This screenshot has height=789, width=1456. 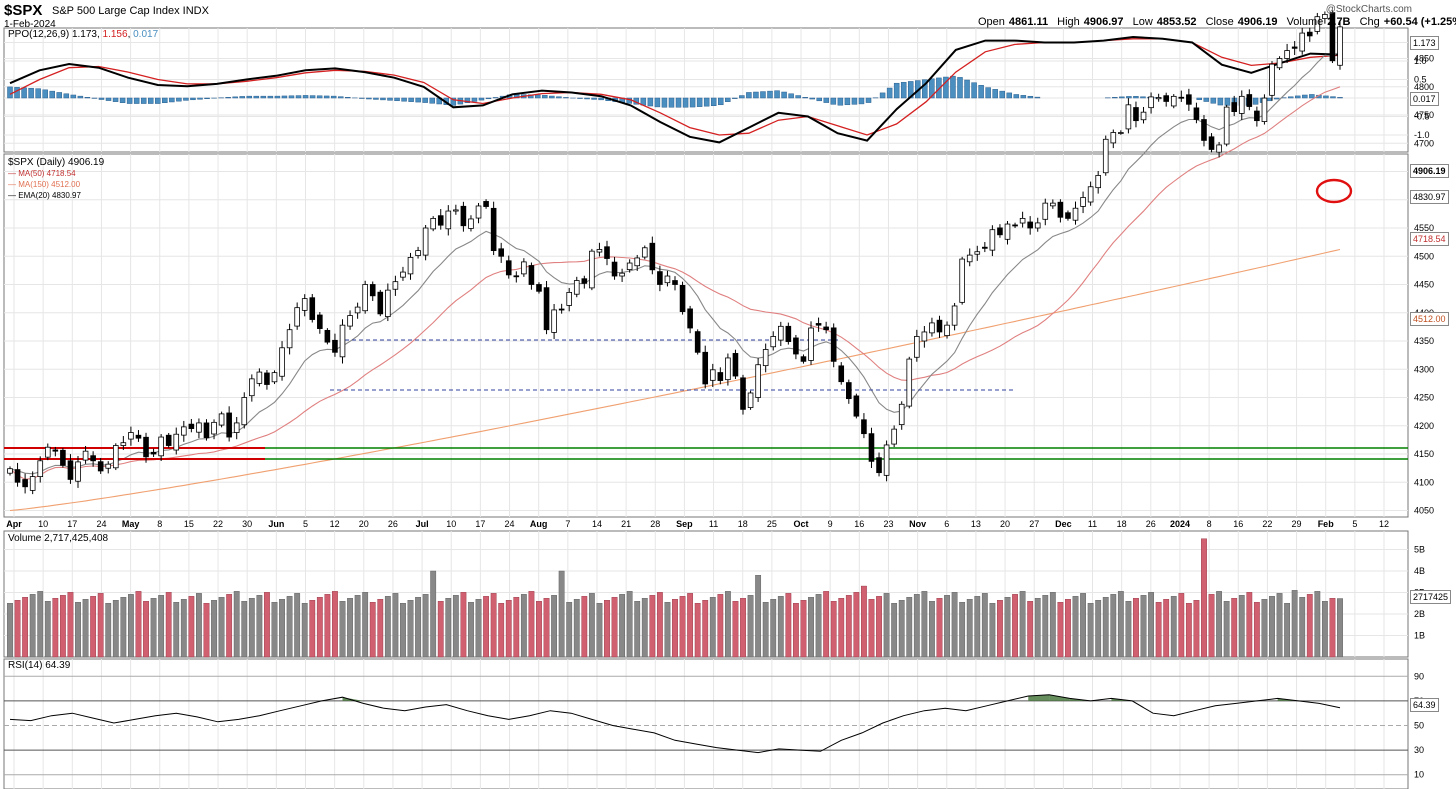 I want to click on x-tick-label: 24, so click(x=101, y=524).